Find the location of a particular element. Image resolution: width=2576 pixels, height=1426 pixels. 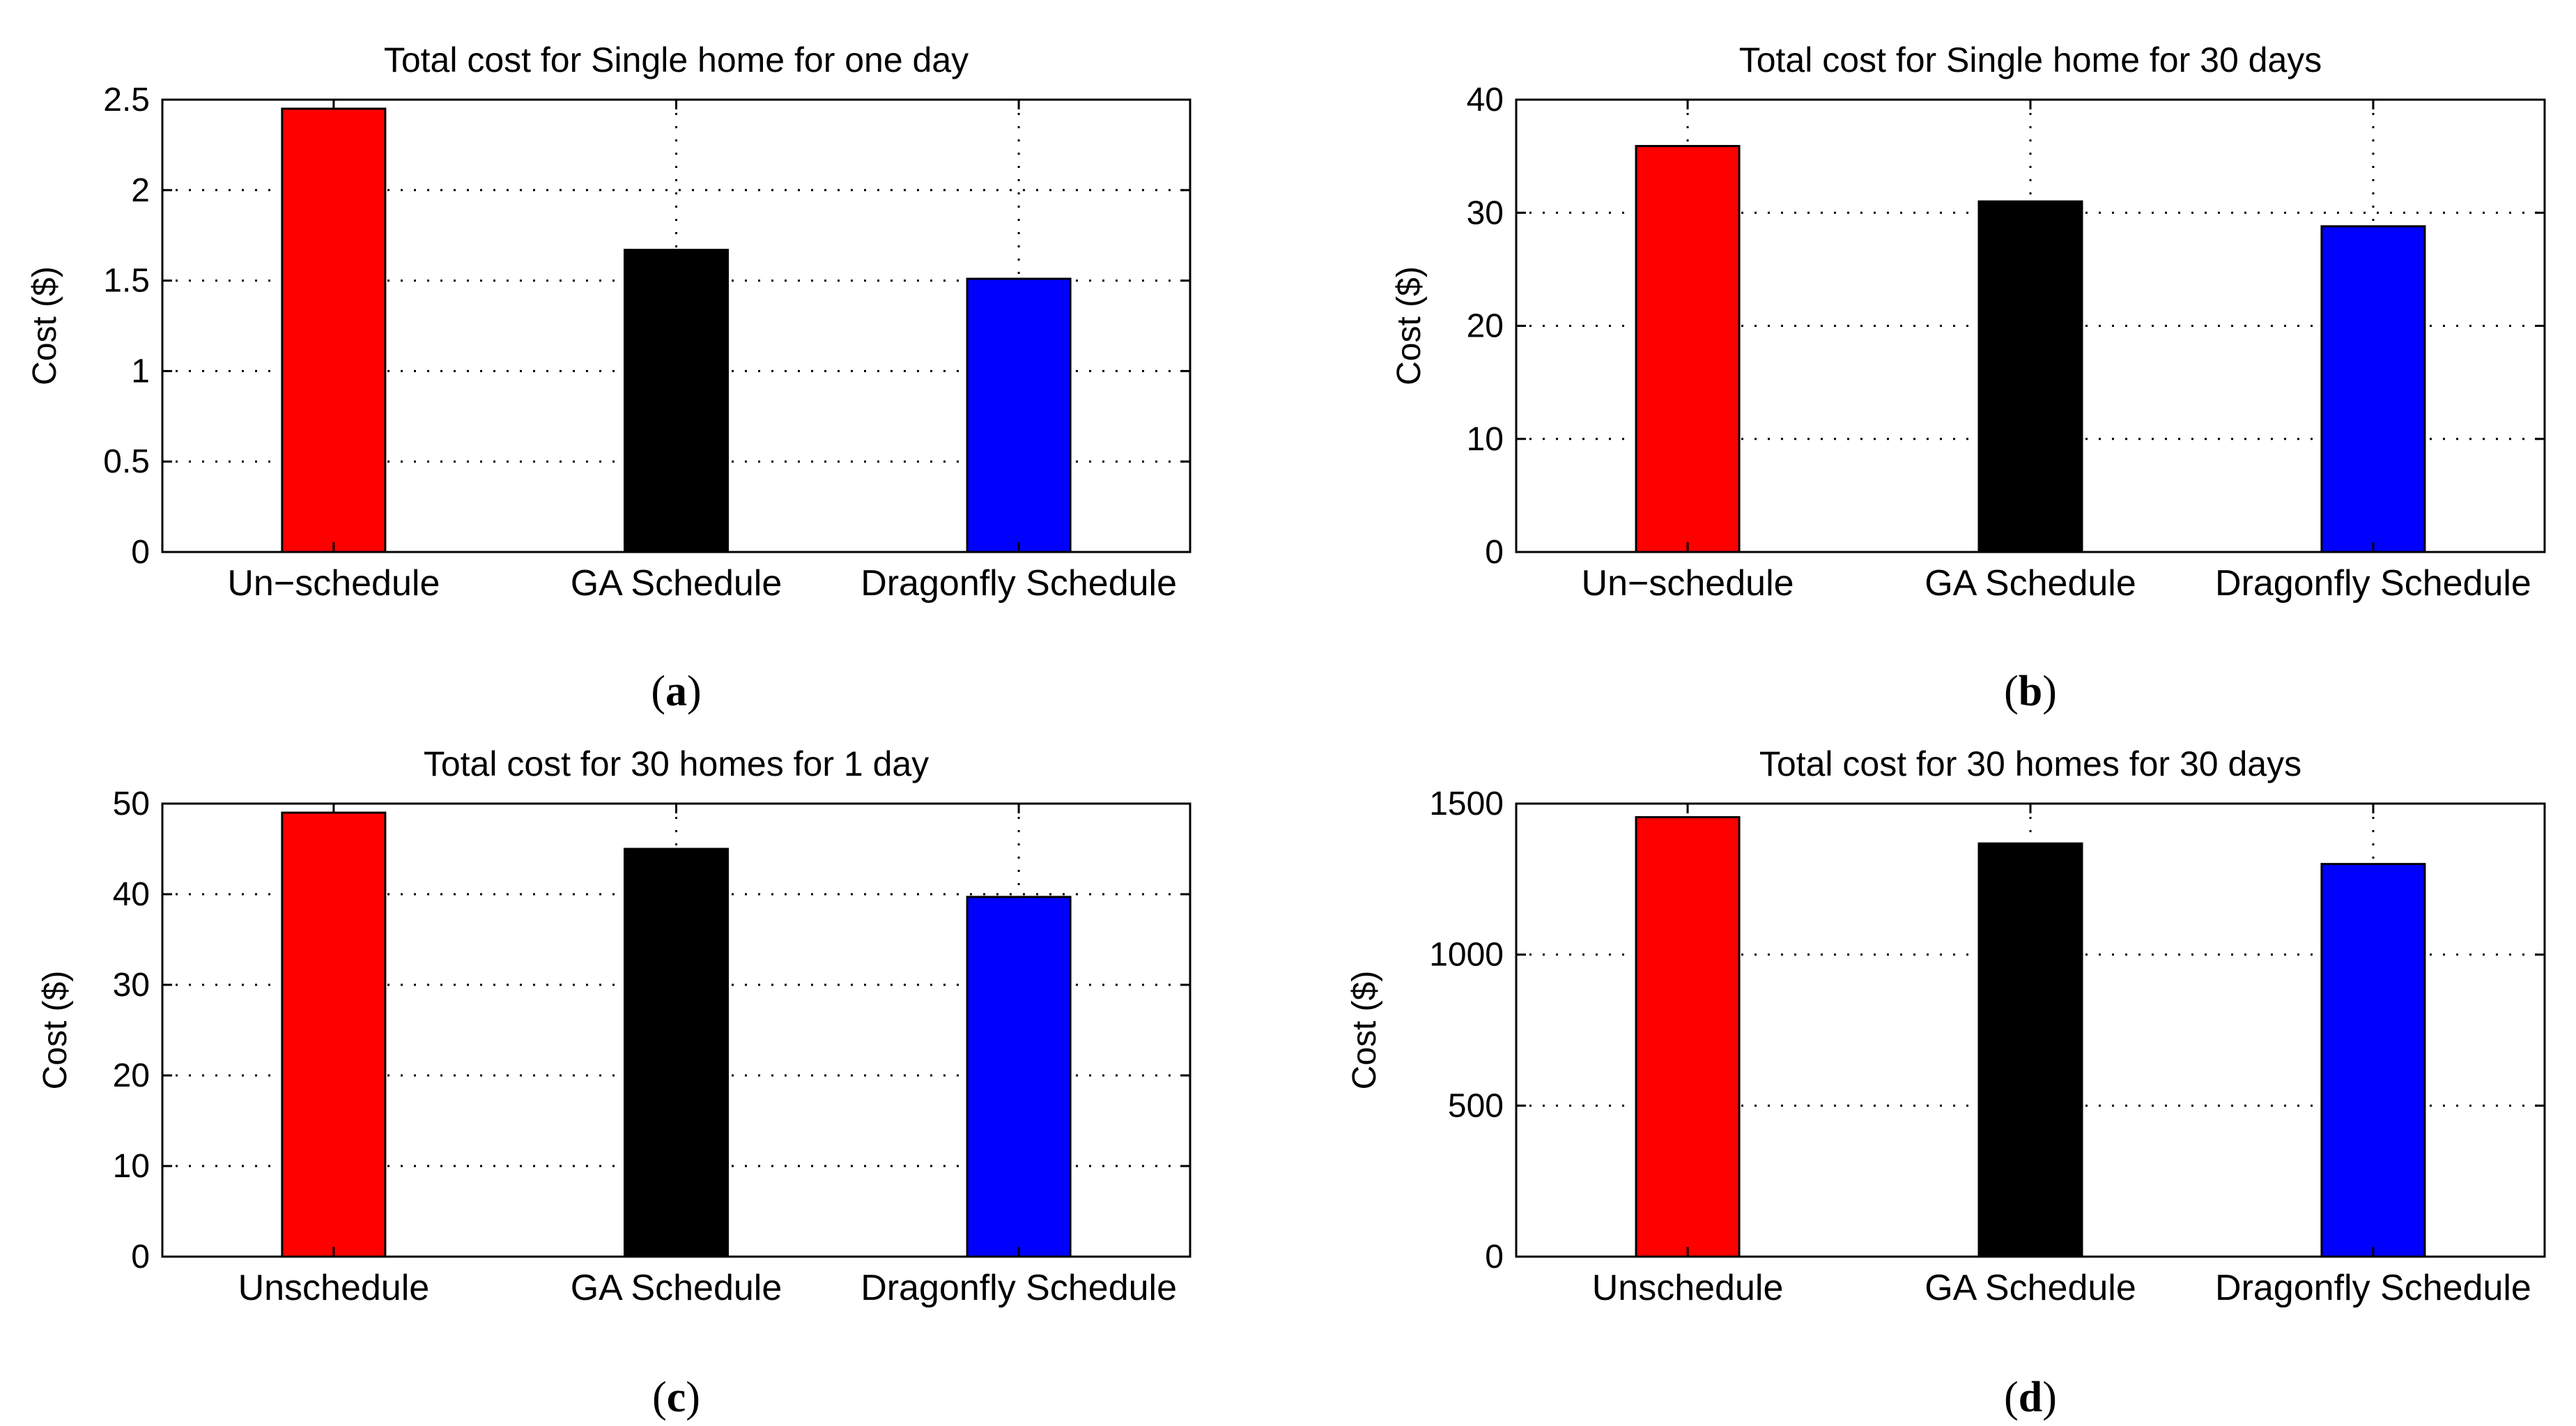

caption-letter: c is located at coordinates (676, 1397).